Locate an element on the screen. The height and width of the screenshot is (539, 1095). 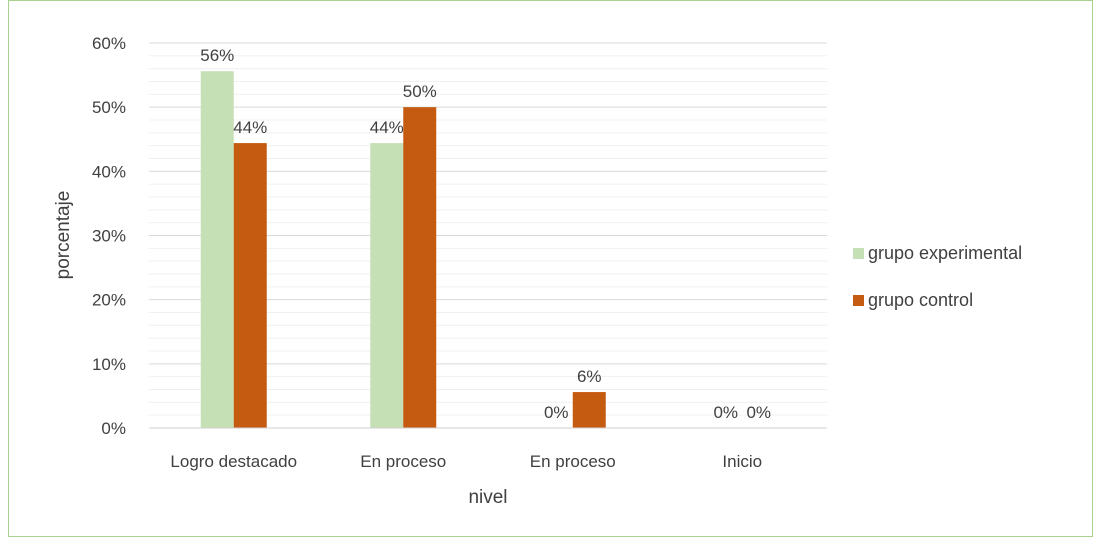
x-axis-title: nivel is located at coordinates (487, 497).